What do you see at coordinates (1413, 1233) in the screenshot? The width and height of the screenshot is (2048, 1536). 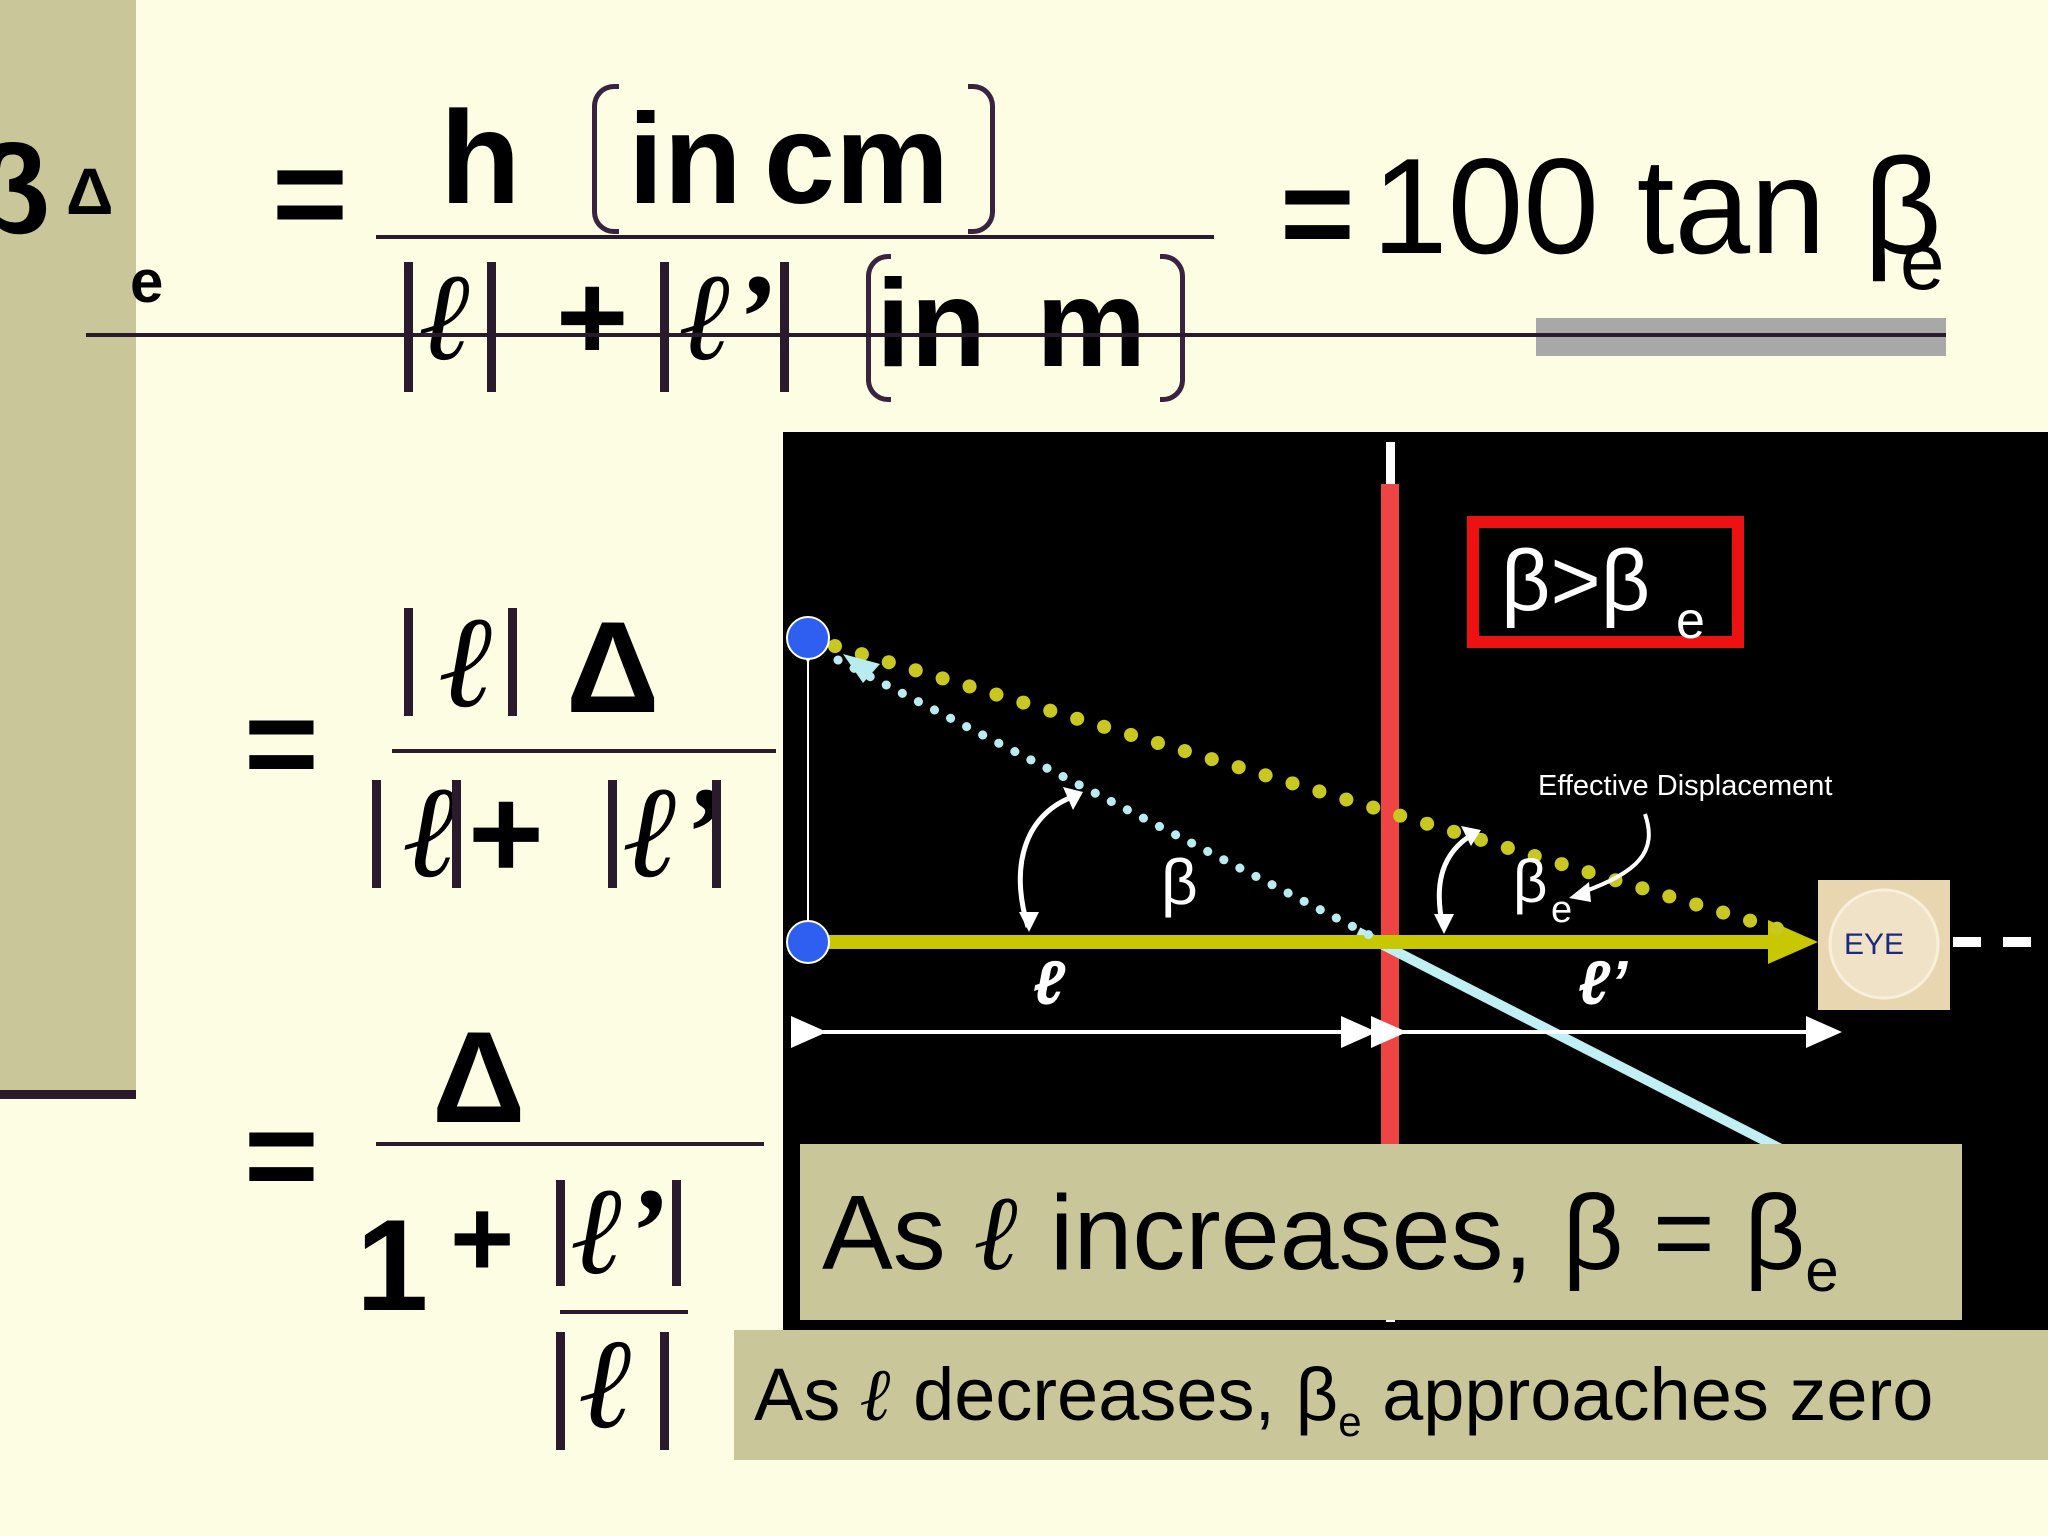 I see `caption-increase-body: increases, β = β` at bounding box center [1413, 1233].